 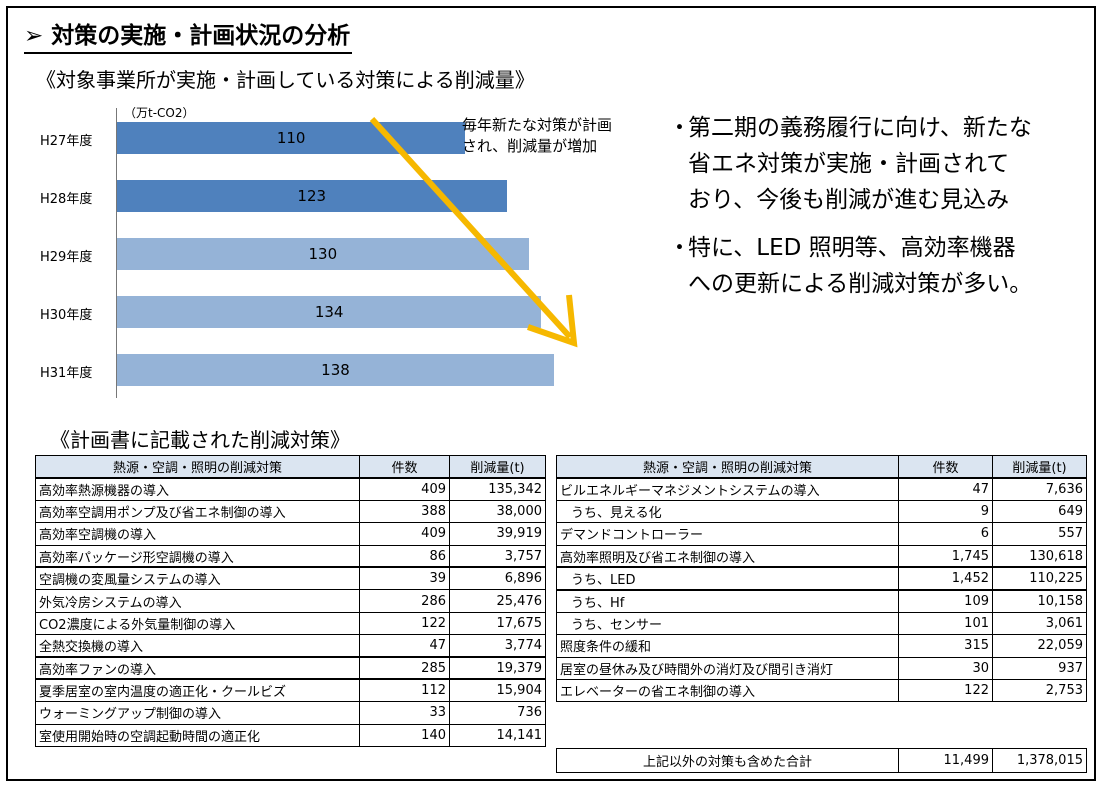 I want to click on amount-cell: 3,774, so click(x=497, y=646).